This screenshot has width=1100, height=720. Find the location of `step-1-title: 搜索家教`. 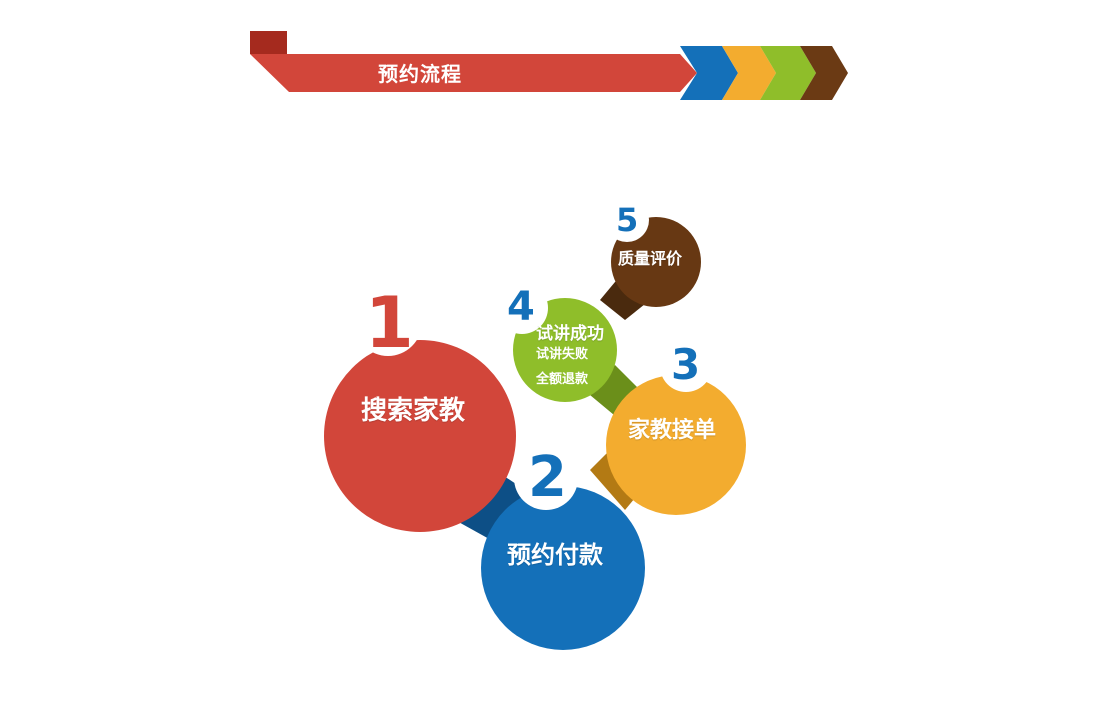

step-1-title: 搜索家教 is located at coordinates (413, 411).